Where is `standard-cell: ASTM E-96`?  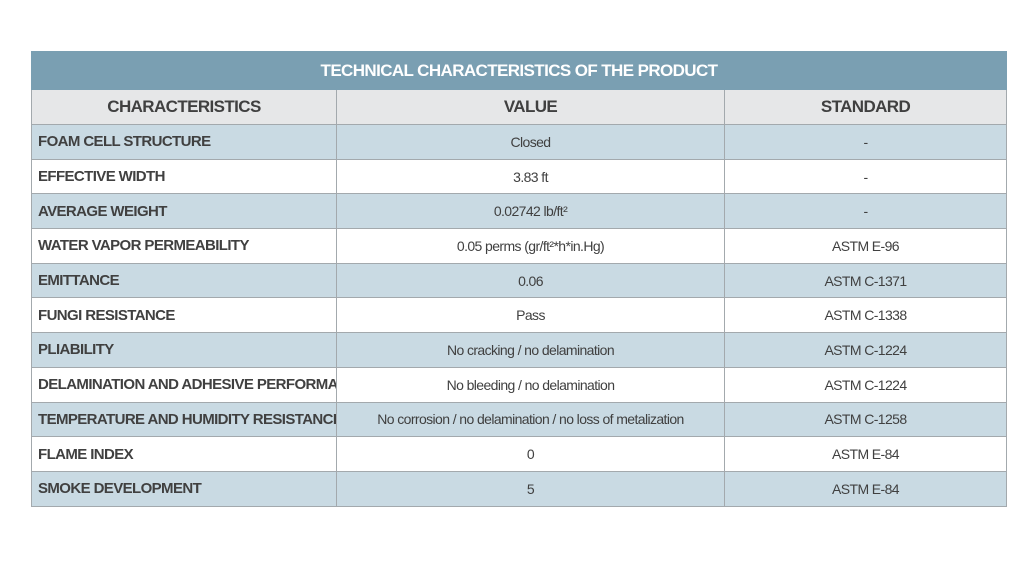 standard-cell: ASTM E-96 is located at coordinates (865, 246).